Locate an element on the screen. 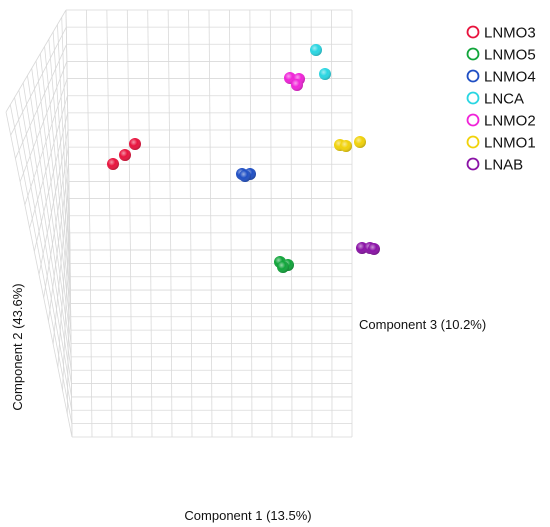 This screenshot has width=550, height=527. series-lnmo4 is located at coordinates (246, 175).